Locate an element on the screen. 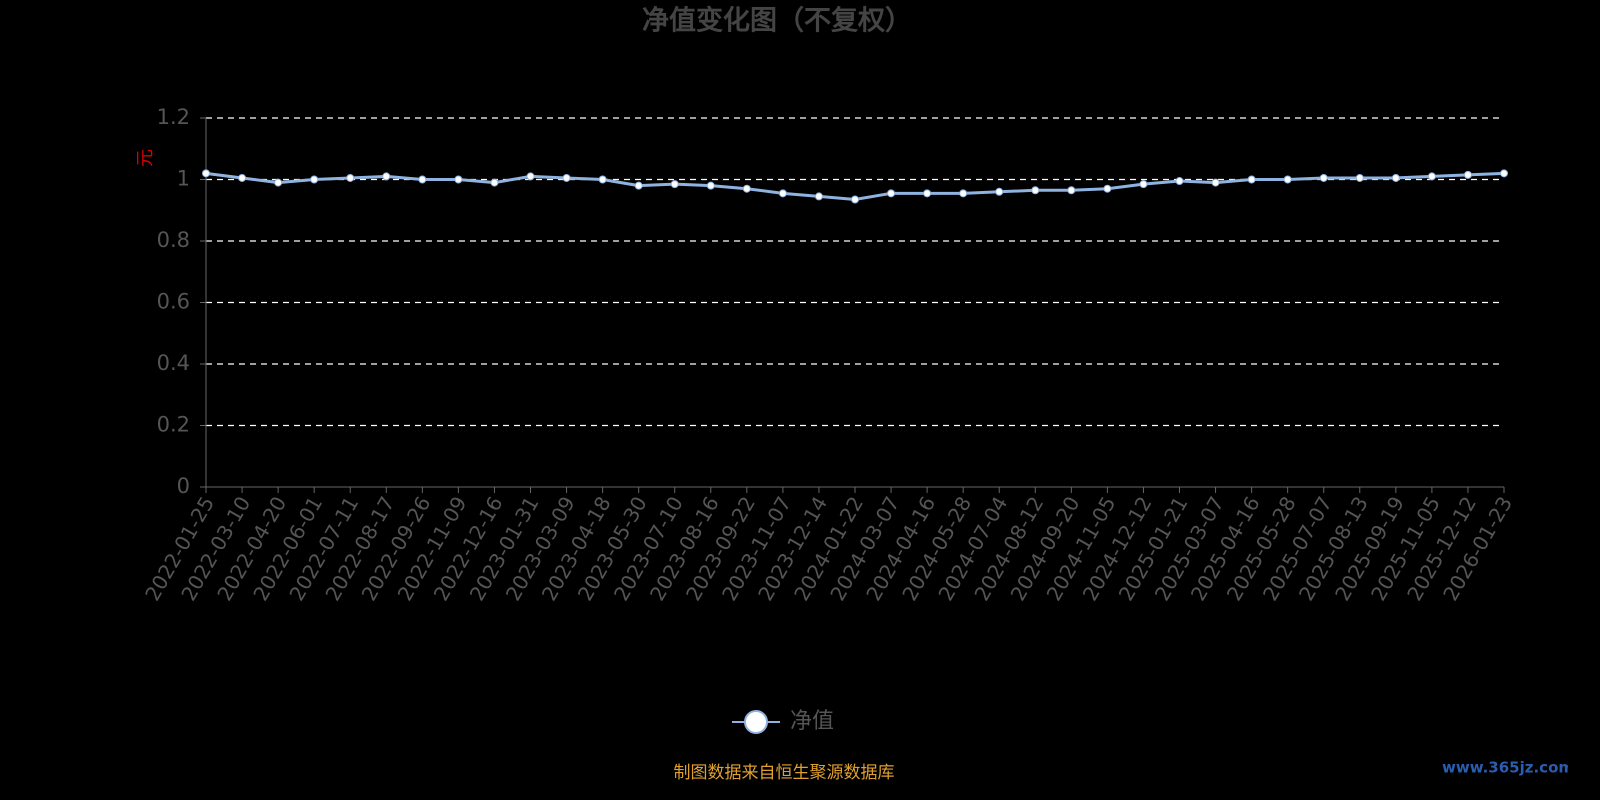  y-tick-label: 0.6 is located at coordinates (173, 302).